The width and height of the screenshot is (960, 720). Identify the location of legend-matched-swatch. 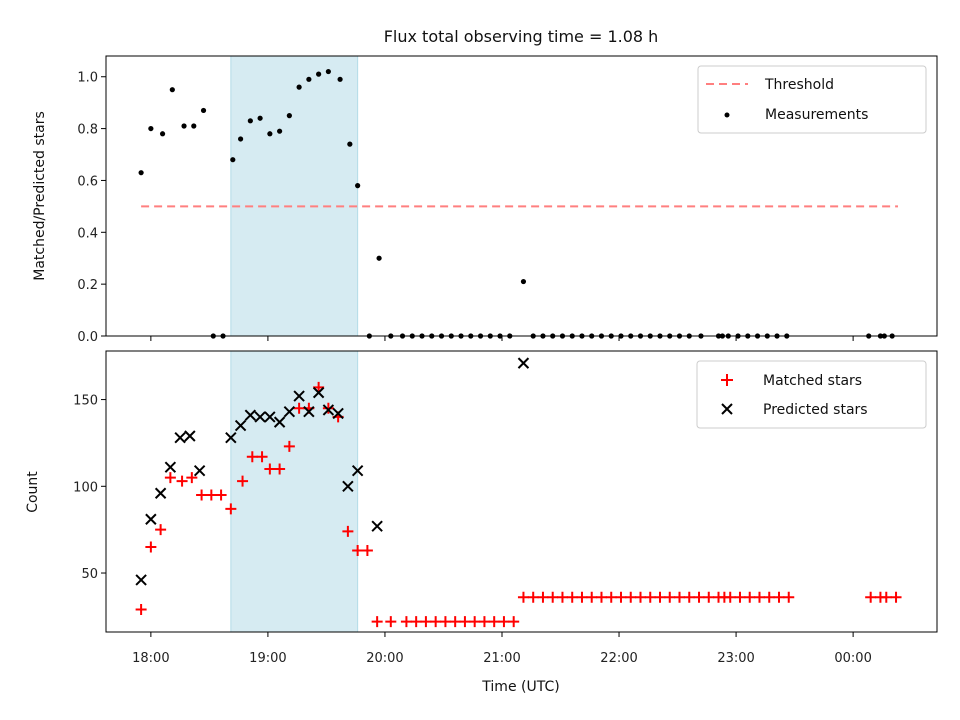
(727, 380).